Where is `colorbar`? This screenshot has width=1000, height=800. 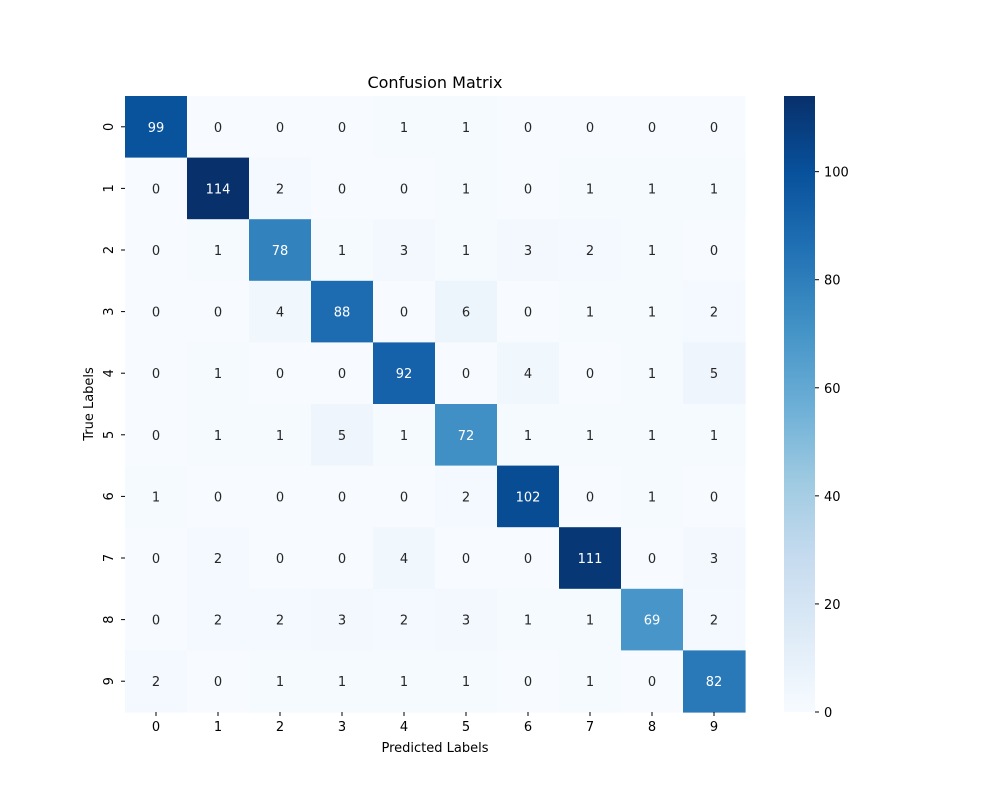 colorbar is located at coordinates (799, 404).